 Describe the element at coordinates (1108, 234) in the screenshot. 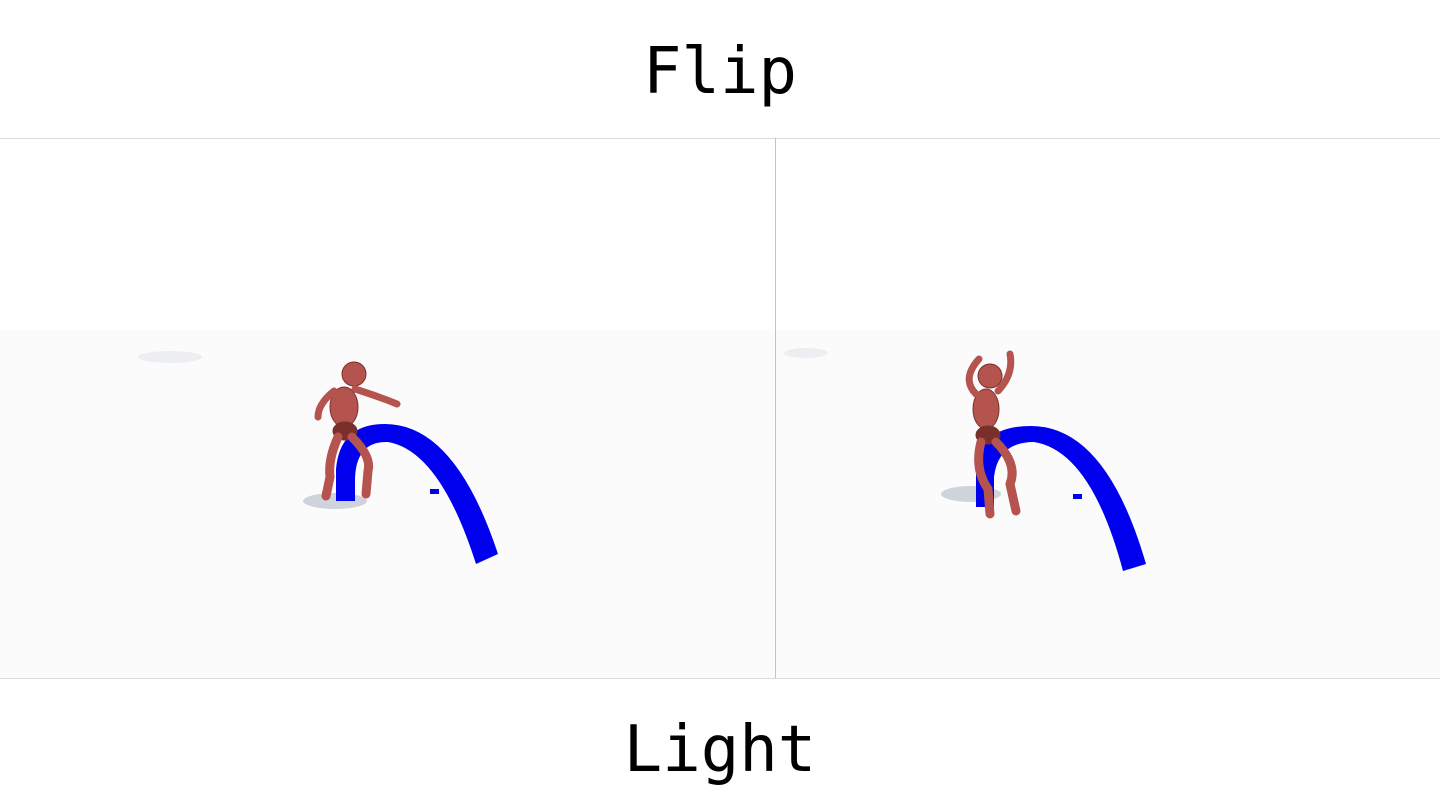

I see `right-sky` at that location.